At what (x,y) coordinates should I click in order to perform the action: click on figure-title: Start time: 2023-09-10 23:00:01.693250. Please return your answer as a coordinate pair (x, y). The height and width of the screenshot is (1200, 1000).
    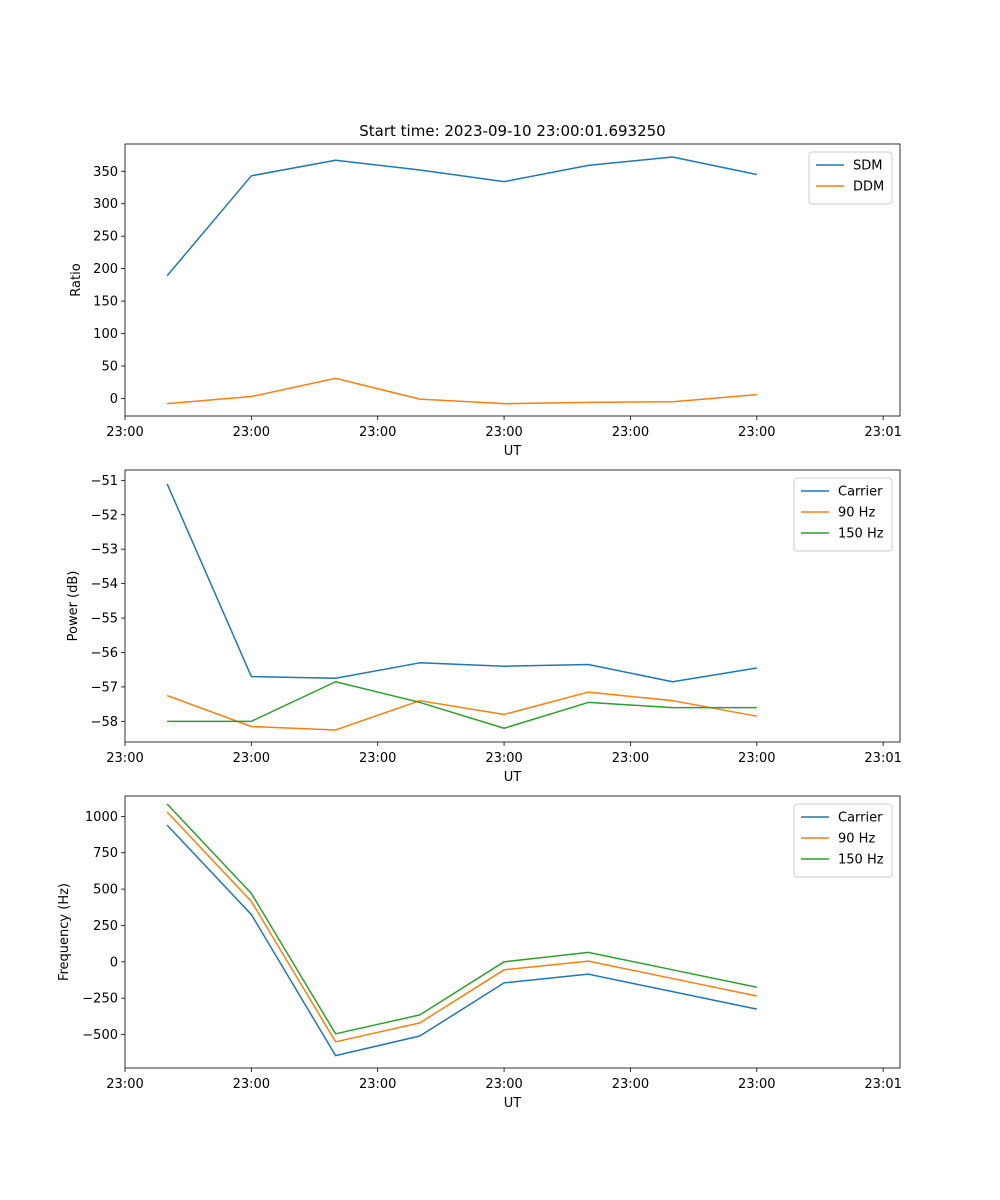
    Looking at the image, I should click on (512, 131).